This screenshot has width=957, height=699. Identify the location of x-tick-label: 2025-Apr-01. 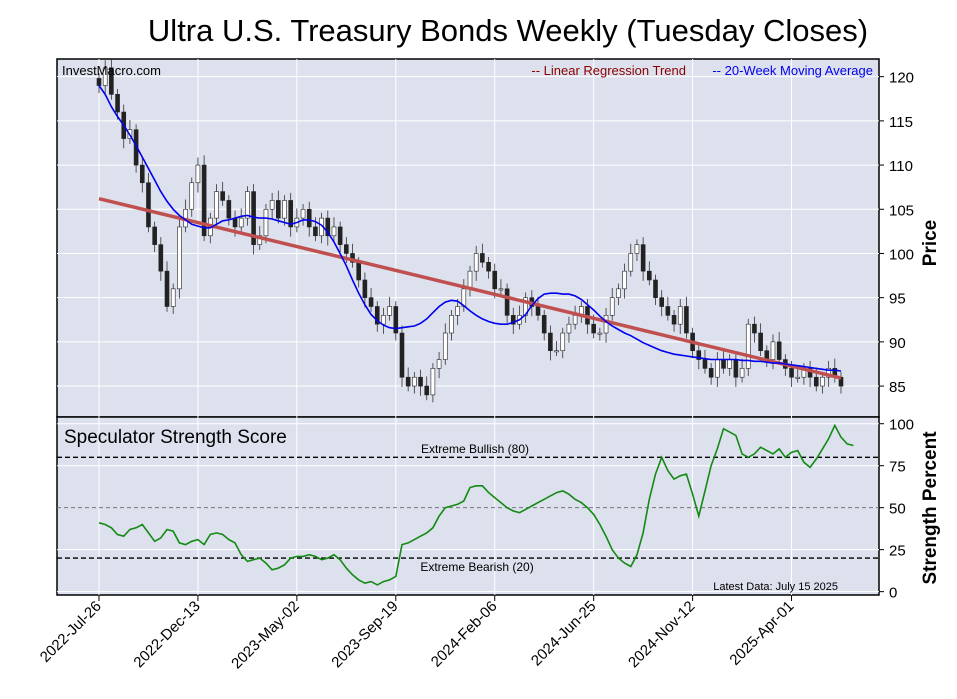
(761, 633).